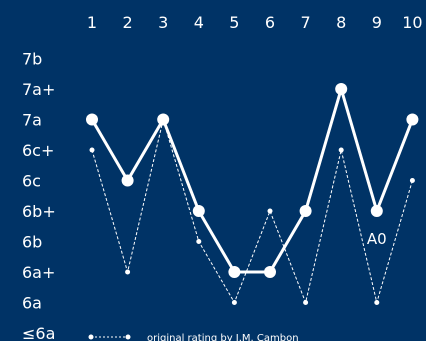 The image size is (426, 341). Describe the element at coordinates (39, 195) in the screenshot. I see `y-axis-tick-labels: ≤6a 6a 6a+ 6b 6b+ 6c 6c+ 7a 7a+ 7b` at that location.